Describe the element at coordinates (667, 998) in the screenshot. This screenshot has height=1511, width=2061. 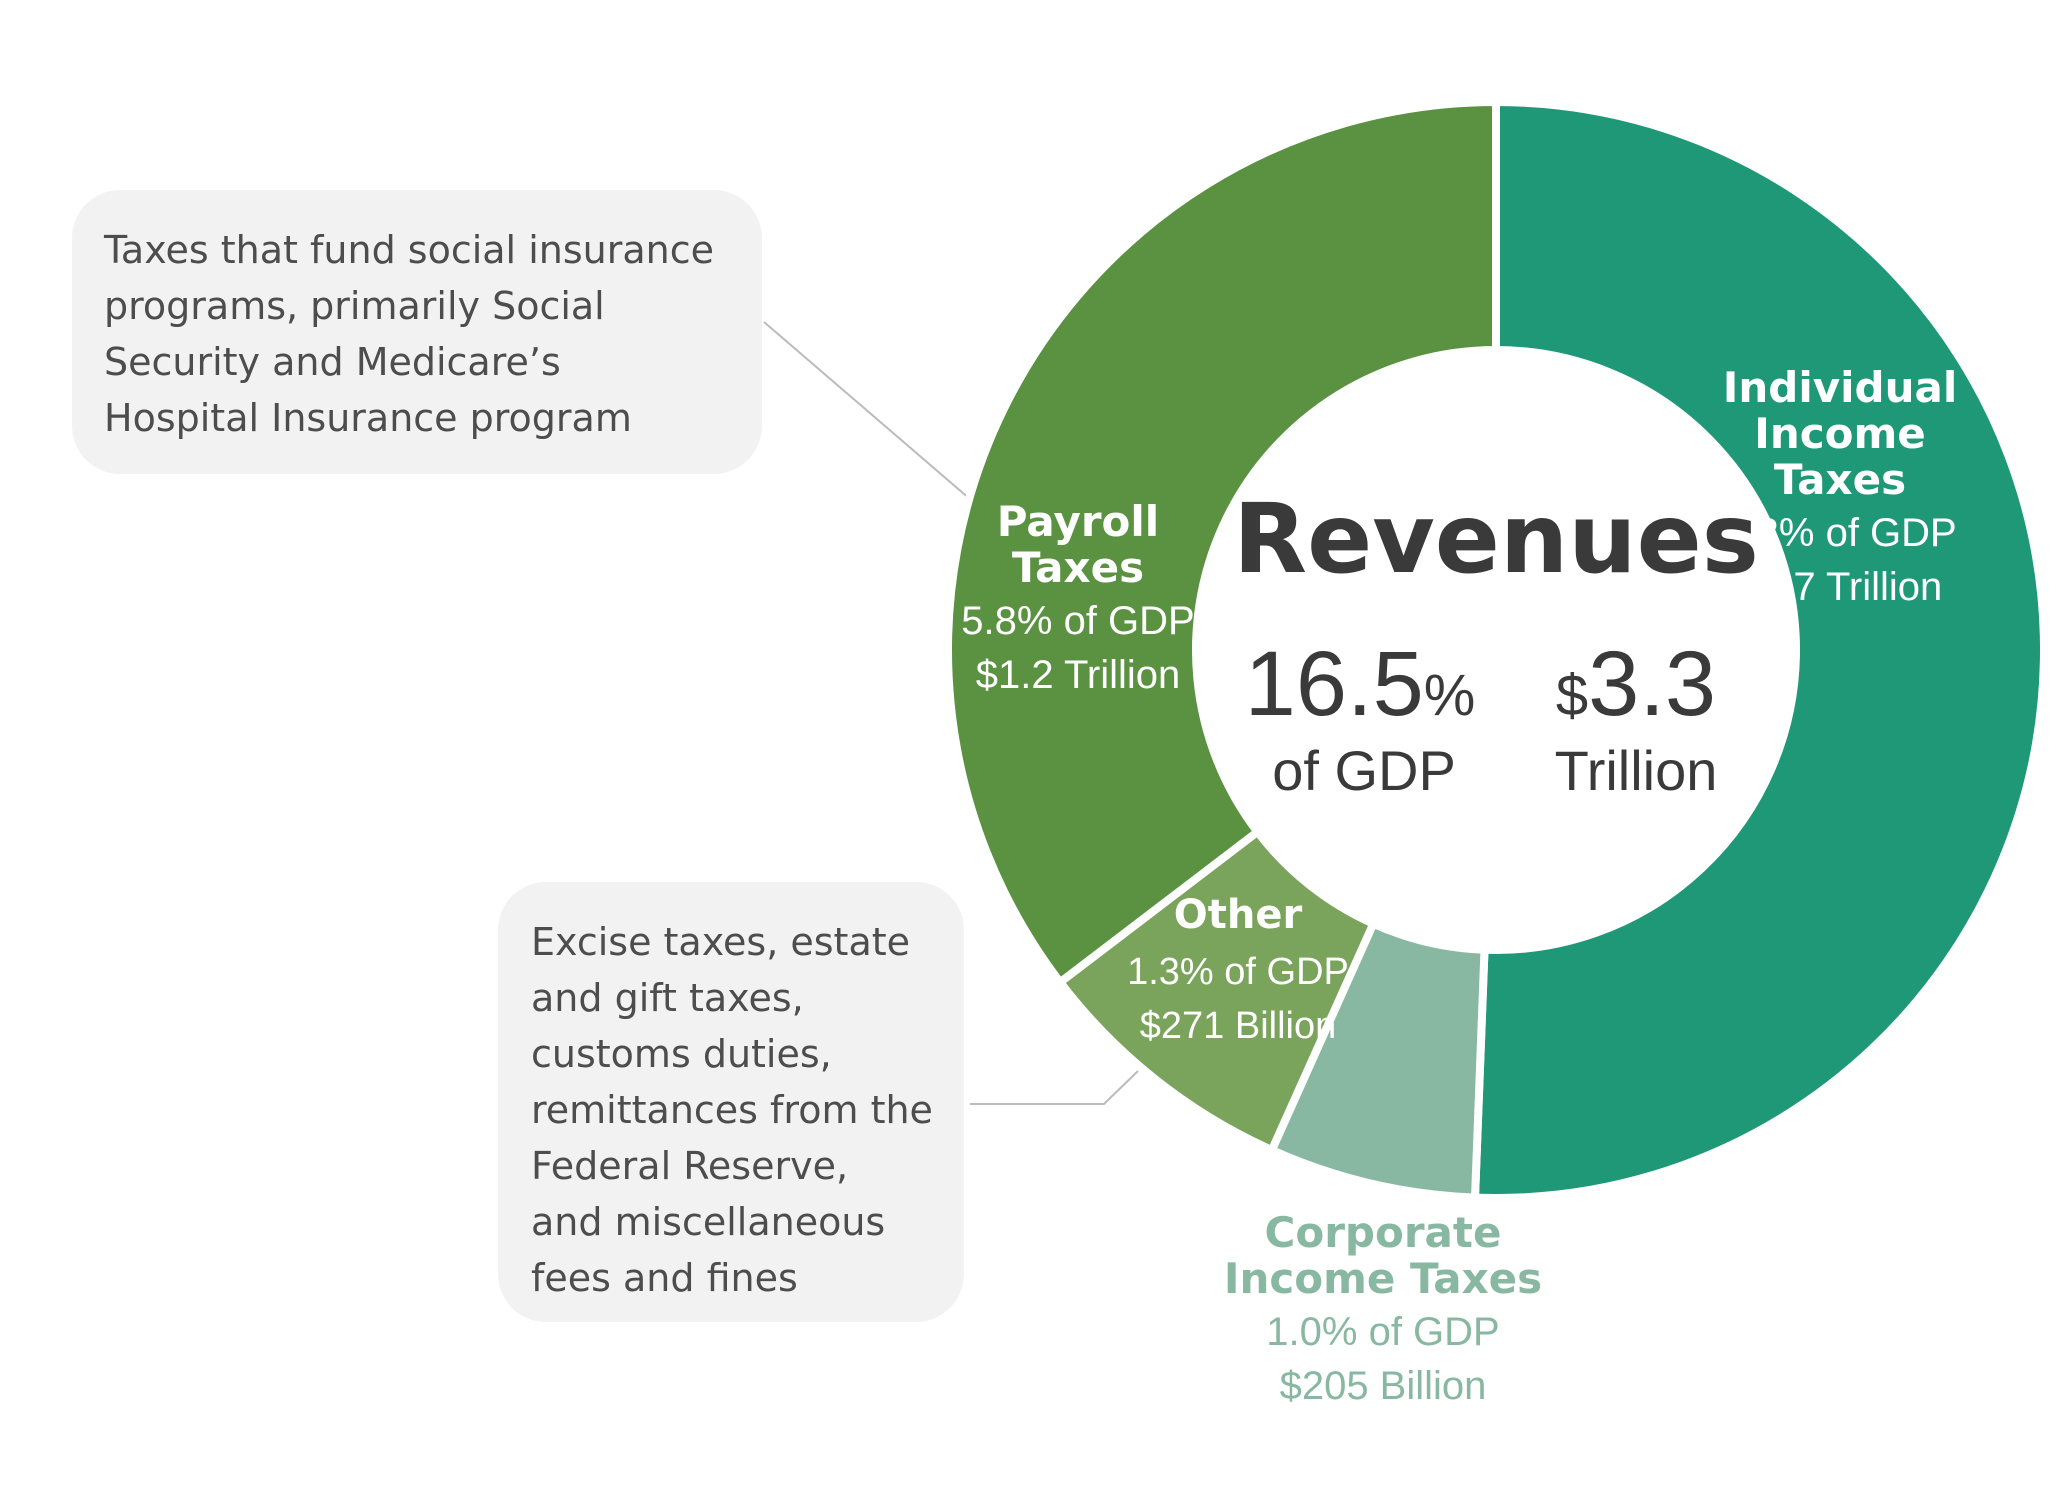
I see `callout-line-other-1: and gift taxes,` at that location.